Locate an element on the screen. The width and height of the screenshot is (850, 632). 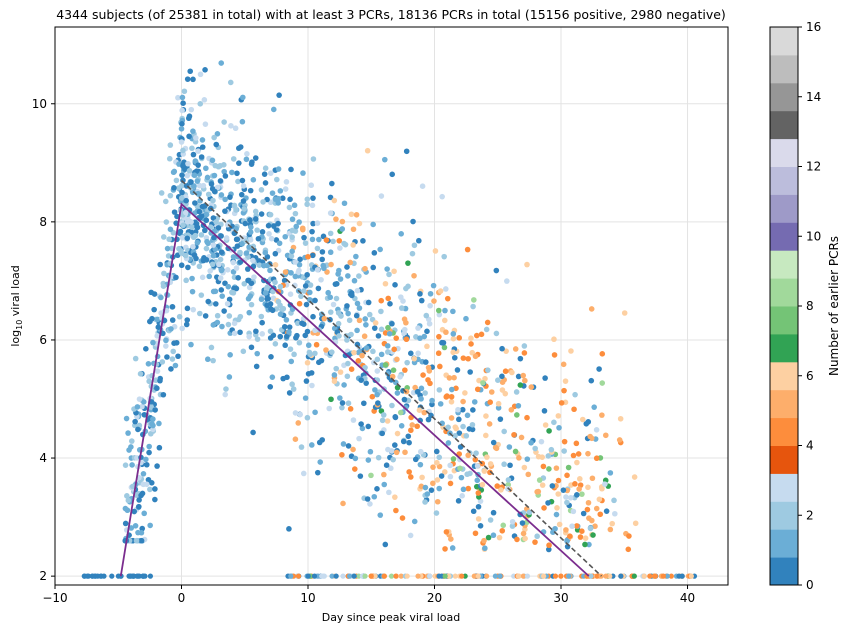
y-tick-label: 2 is located at coordinates (43, 576).